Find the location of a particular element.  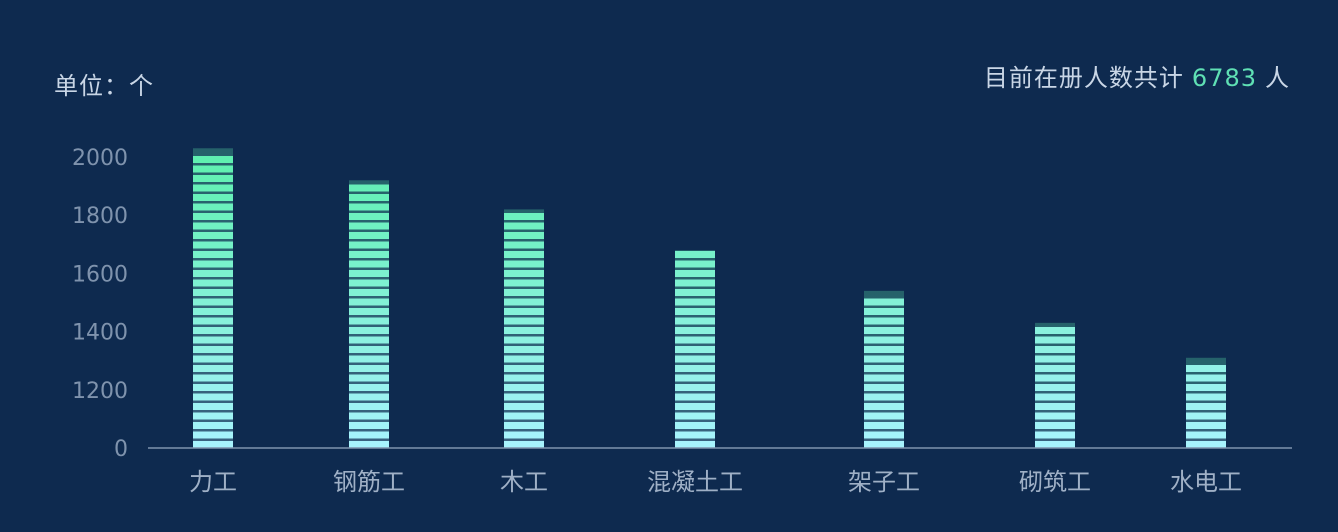

x-category-label: 钢筋工 is located at coordinates (369, 482).